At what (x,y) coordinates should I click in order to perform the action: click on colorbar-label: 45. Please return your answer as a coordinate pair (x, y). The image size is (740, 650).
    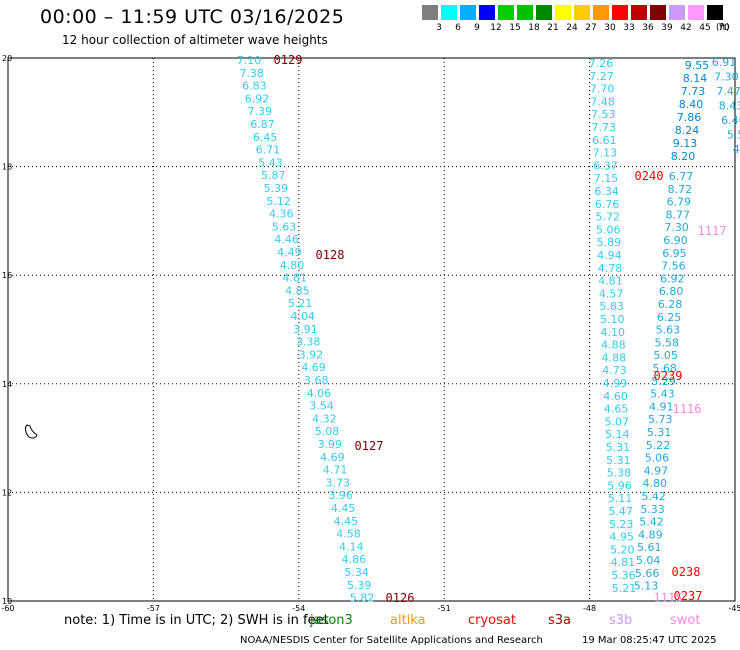
    Looking at the image, I should click on (705, 28).